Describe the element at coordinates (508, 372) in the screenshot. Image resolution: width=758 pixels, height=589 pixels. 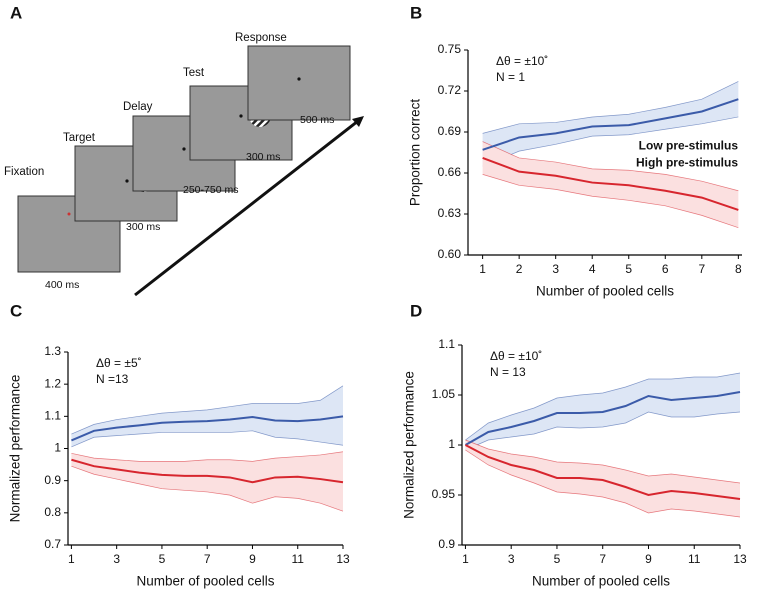
I see `annotation: N = 13` at that location.